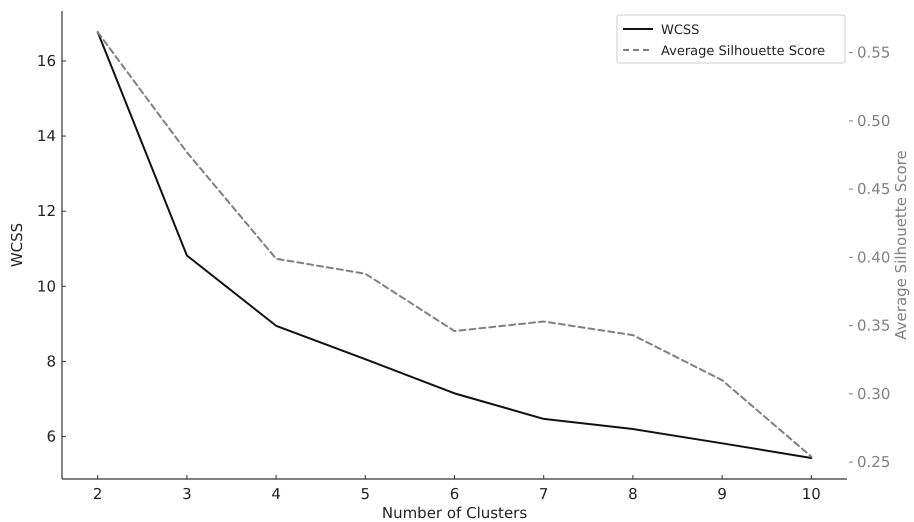  I want to click on y-tick-label: 6, so click(51, 437).